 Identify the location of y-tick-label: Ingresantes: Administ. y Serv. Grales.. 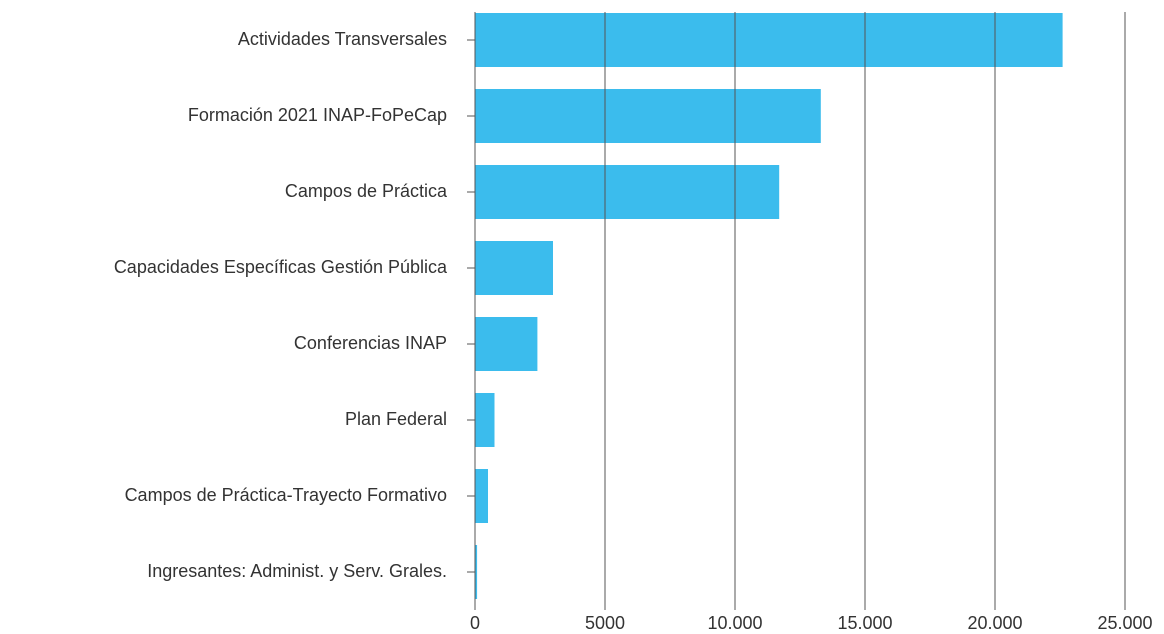
(297, 571).